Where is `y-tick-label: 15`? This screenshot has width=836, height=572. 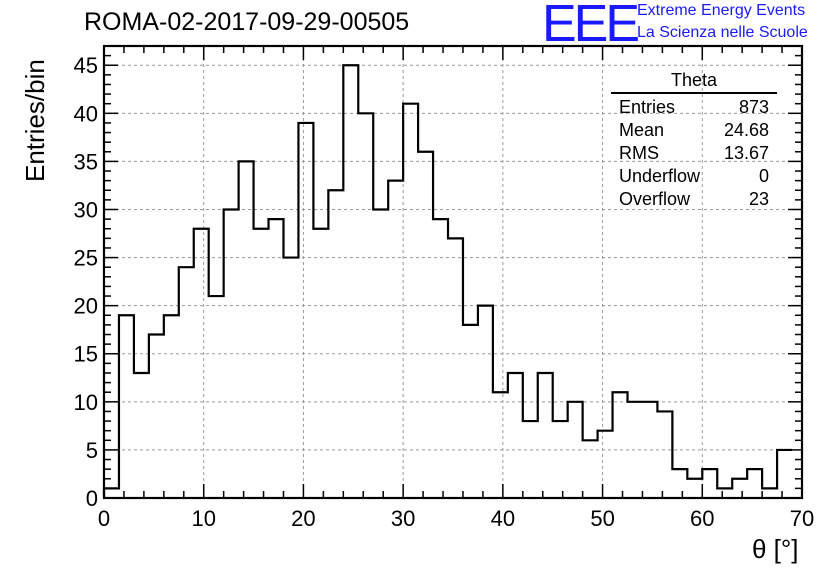 y-tick-label: 15 is located at coordinates (86, 354).